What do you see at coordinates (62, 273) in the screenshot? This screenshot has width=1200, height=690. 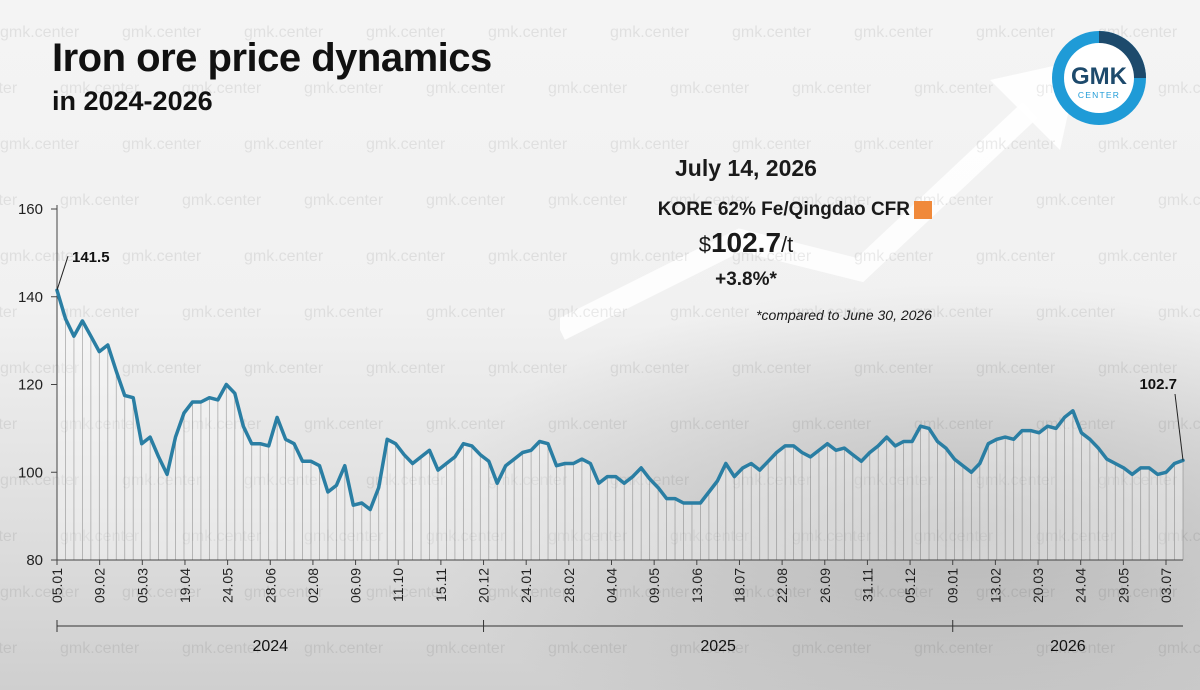 I see `annotation-leader-first` at bounding box center [62, 273].